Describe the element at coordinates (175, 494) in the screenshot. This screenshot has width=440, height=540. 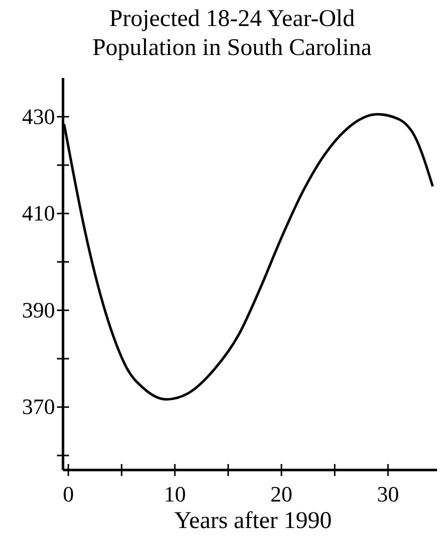
I see `x-tick-label: 10` at that location.